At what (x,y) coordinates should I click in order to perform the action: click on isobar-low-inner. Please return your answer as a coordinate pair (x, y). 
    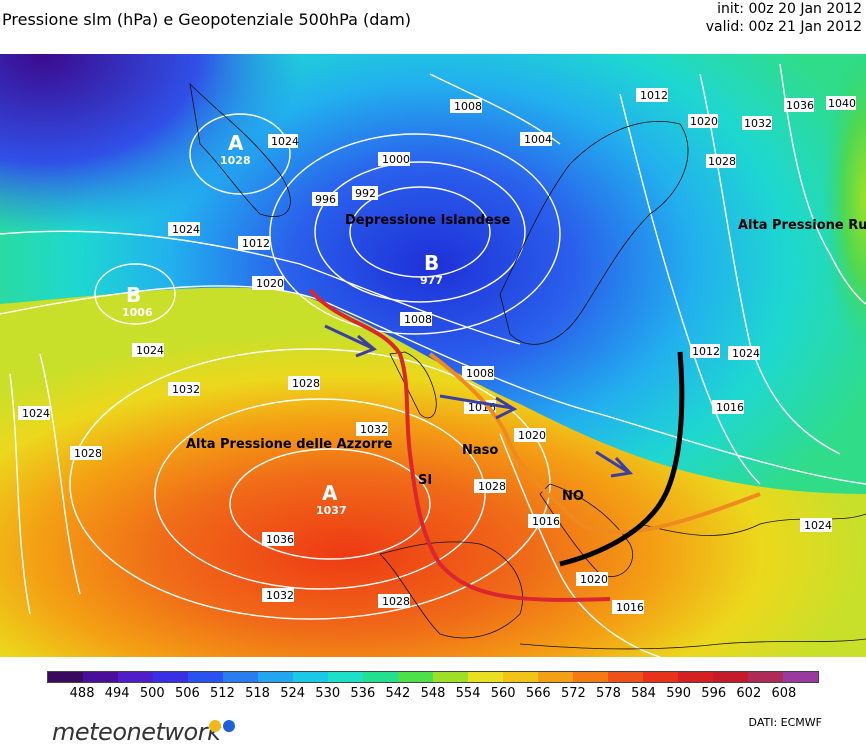
    Looking at the image, I should click on (420, 232).